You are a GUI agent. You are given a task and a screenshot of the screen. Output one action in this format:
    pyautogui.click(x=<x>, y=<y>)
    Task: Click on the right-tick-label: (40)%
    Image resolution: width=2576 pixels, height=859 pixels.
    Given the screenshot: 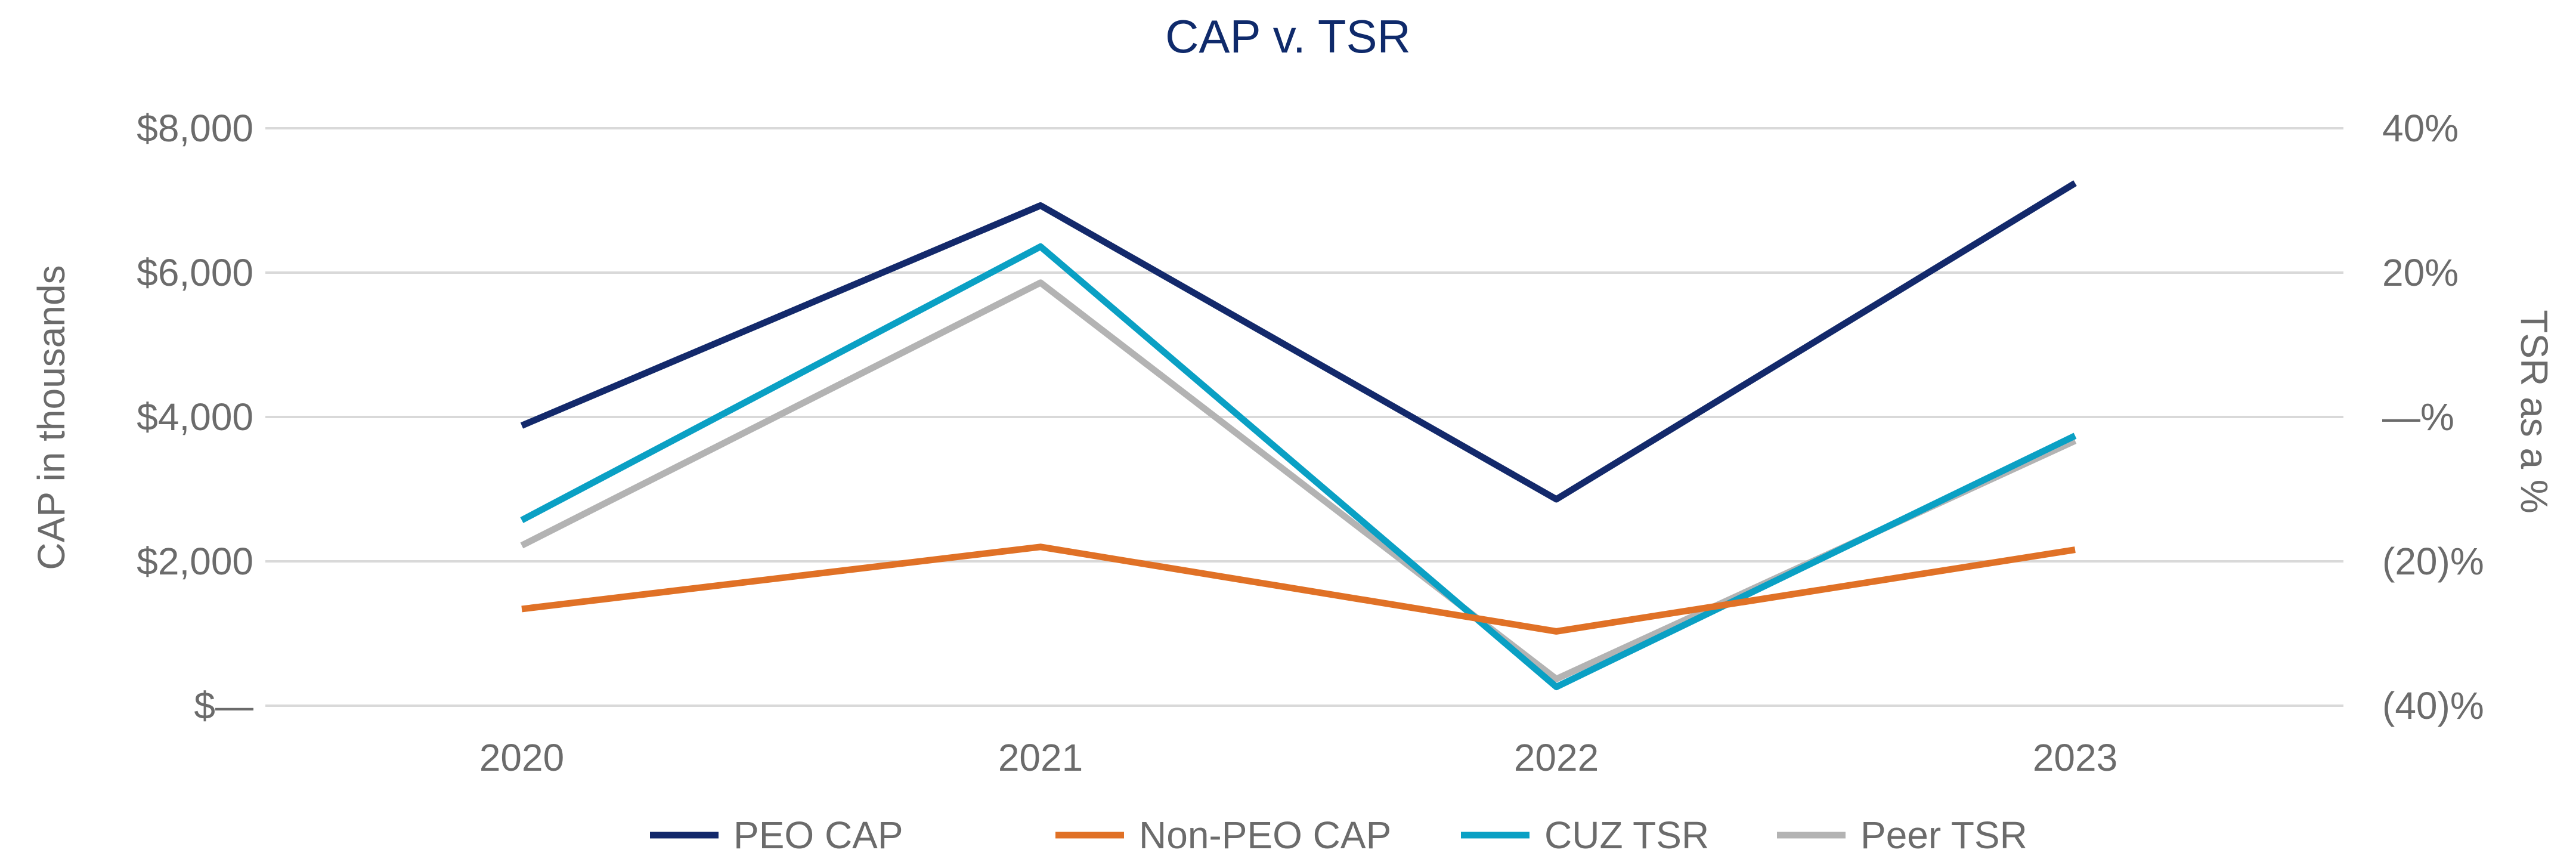 What is the action you would take?
    pyautogui.click(x=2433, y=705)
    